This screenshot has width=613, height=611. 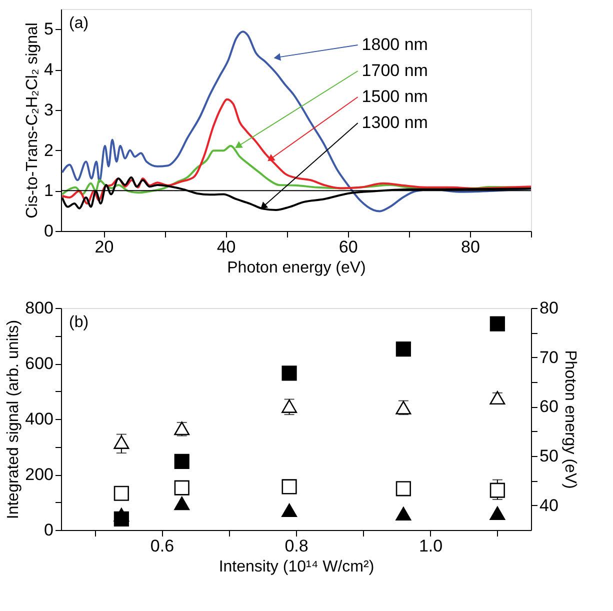 What do you see at coordinates (39, 363) in the screenshot?
I see `y-tick-label: 600` at bounding box center [39, 363].